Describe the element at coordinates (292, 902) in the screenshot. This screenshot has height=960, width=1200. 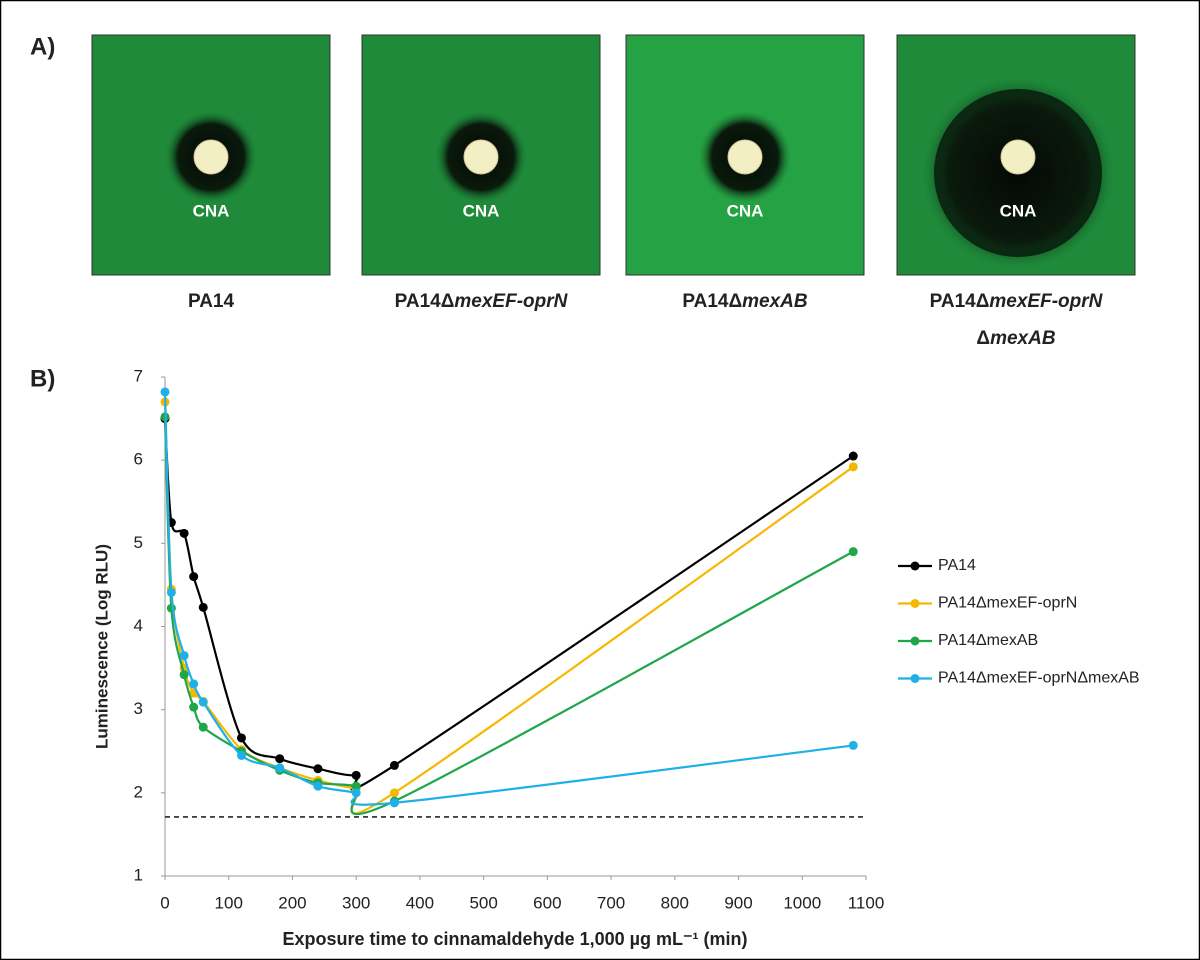
I see `x-tick-label: 200` at that location.